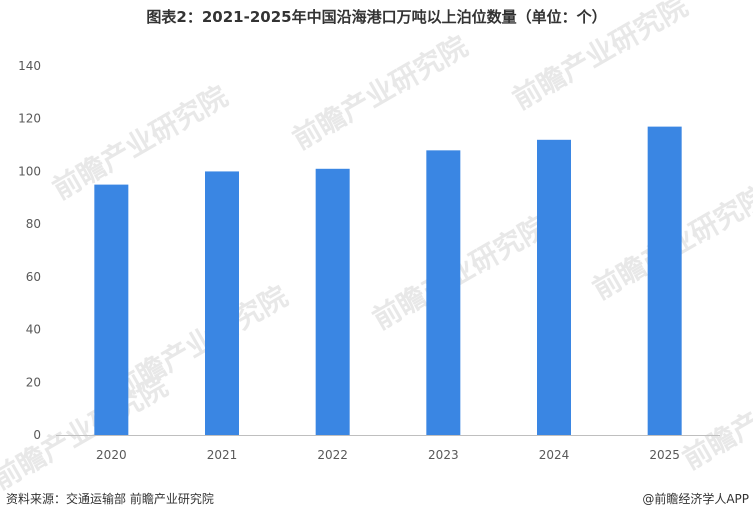 The height and width of the screenshot is (520, 753). I want to click on bar-2023, so click(443, 293).